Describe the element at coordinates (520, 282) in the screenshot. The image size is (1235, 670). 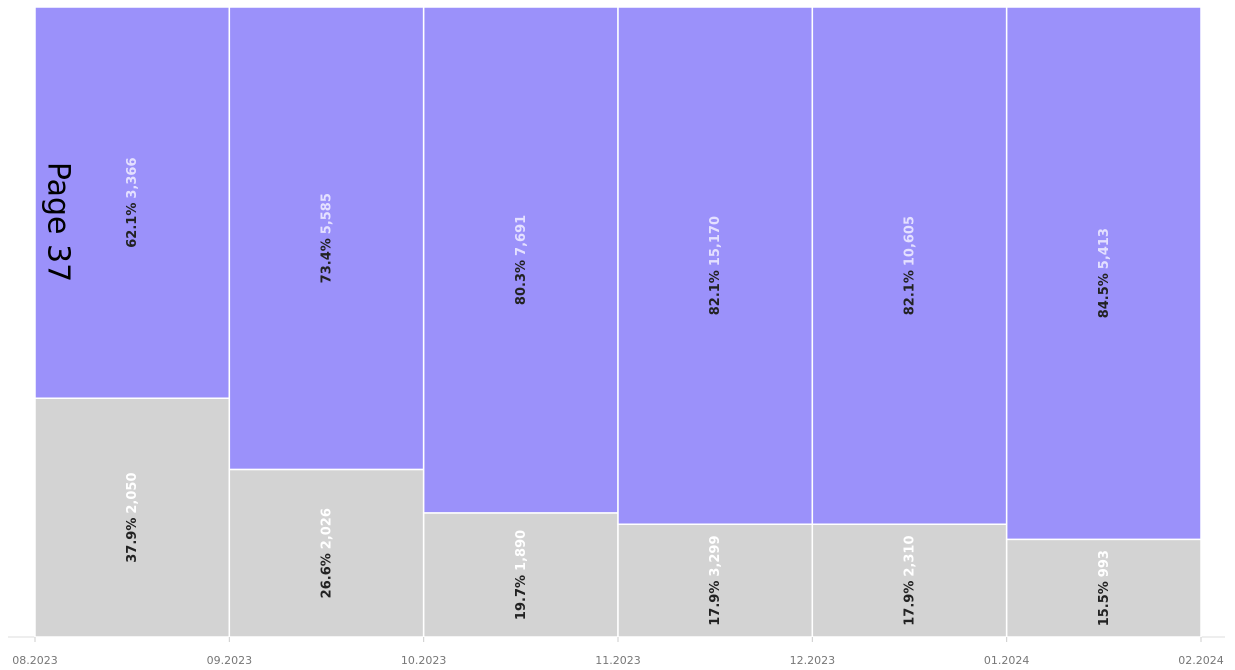
I see `percent-label: 80.3%` at that location.